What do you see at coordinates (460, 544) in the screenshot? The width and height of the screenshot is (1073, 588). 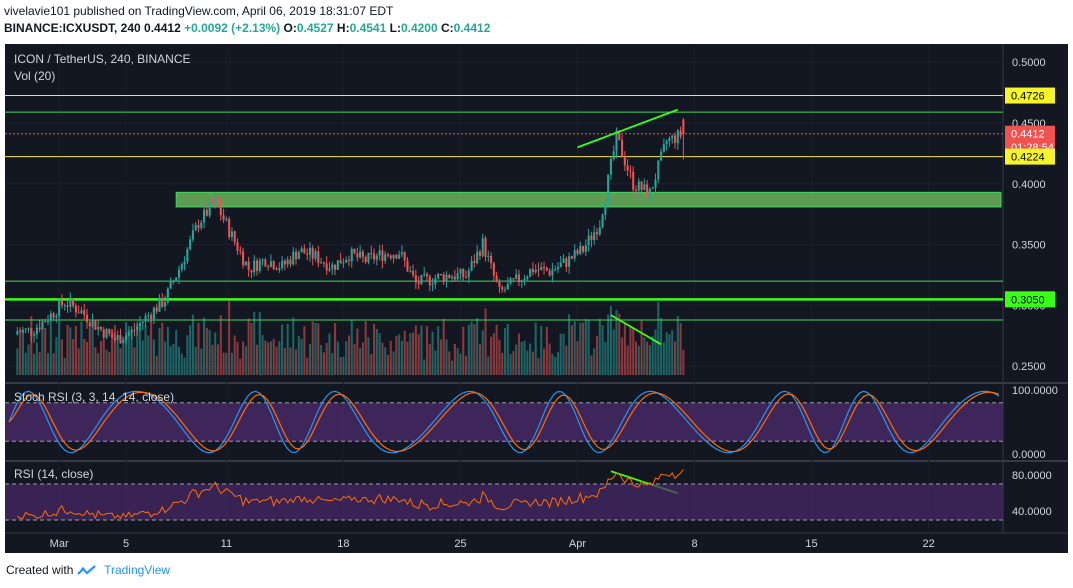 I see `time-tick-label: 25` at bounding box center [460, 544].